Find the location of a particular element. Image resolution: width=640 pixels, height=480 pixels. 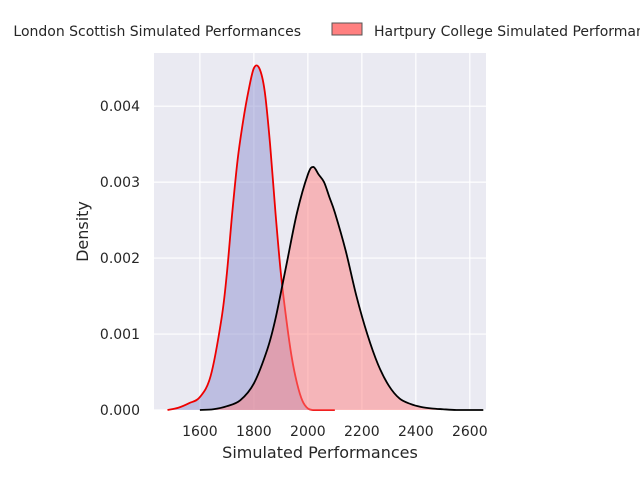

y-tick-label: 0.003 is located at coordinates (120, 183).